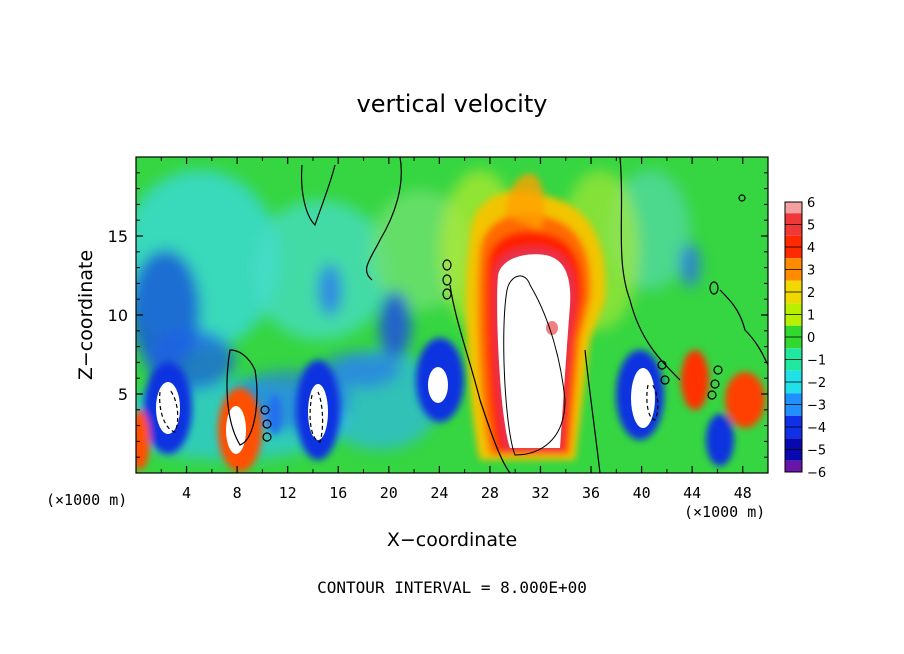 The image size is (904, 654). What do you see at coordinates (692, 493) in the screenshot?
I see `x-tick-label: 44` at bounding box center [692, 493].